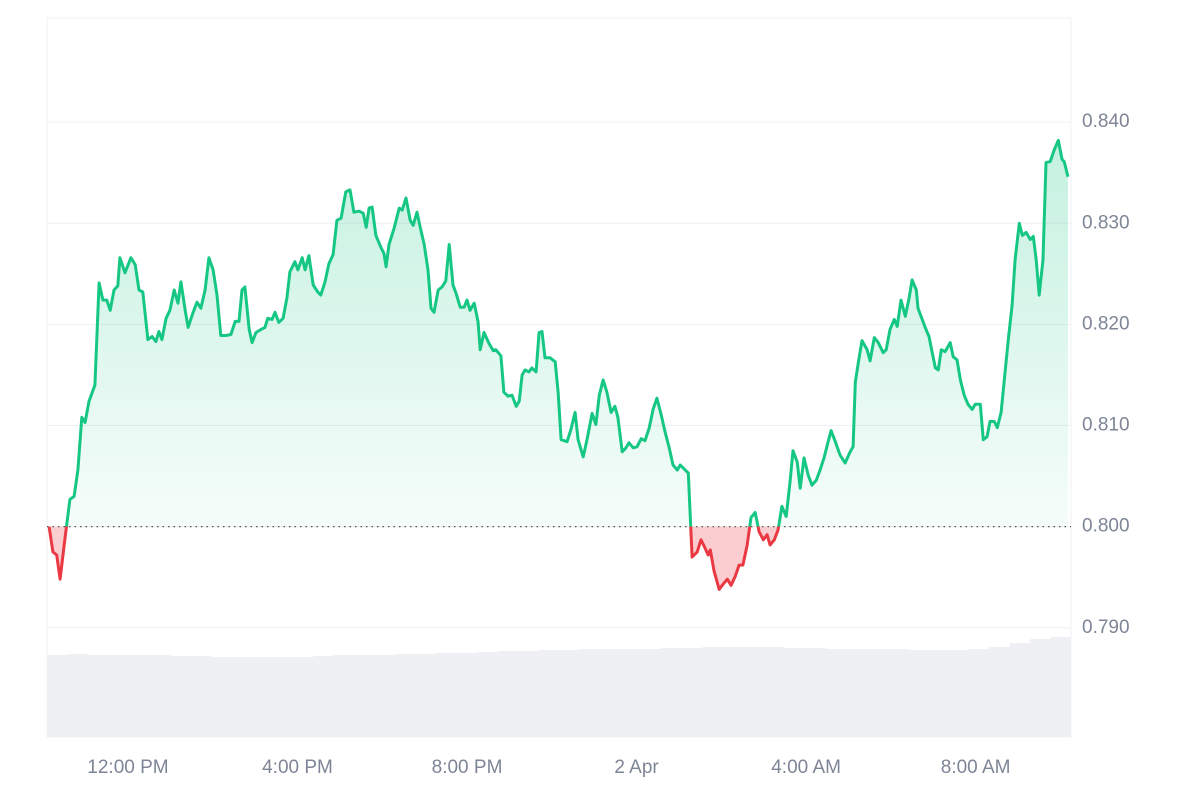  Describe the element at coordinates (127, 767) in the screenshot. I see `x-tick-label: 12:00 PM` at that location.